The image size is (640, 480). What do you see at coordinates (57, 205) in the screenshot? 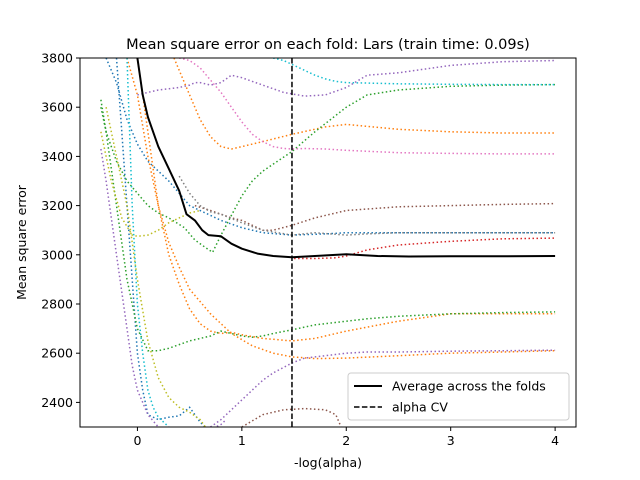
I see `y-tick-label: 3200` at bounding box center [57, 205].